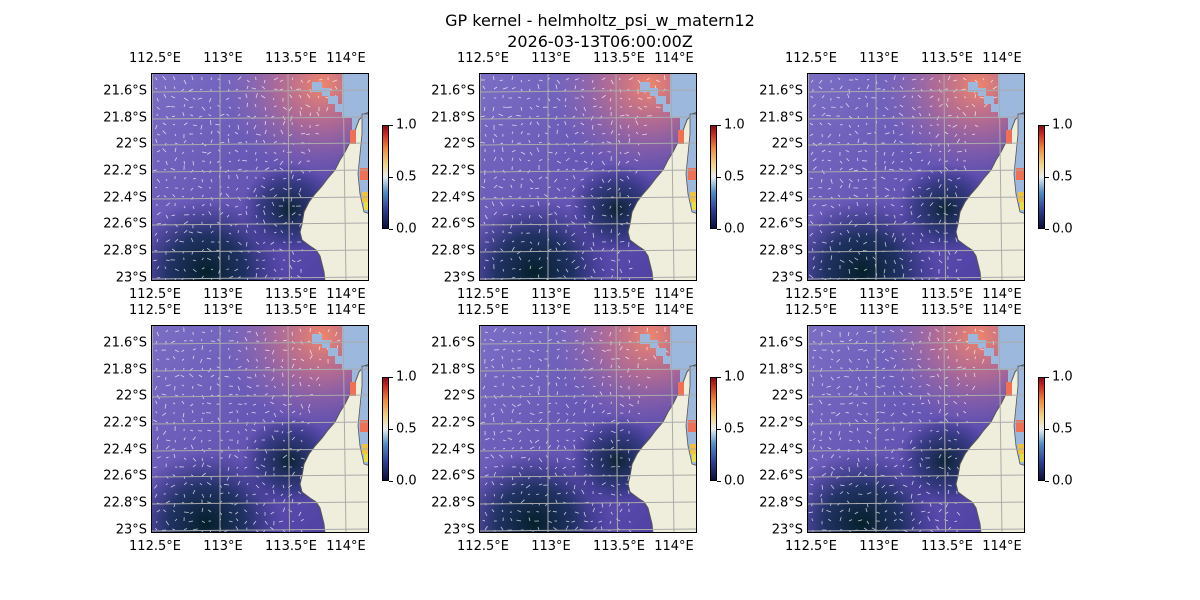 The width and height of the screenshot is (1200, 600). I want to click on map-axes, so click(588, 429).